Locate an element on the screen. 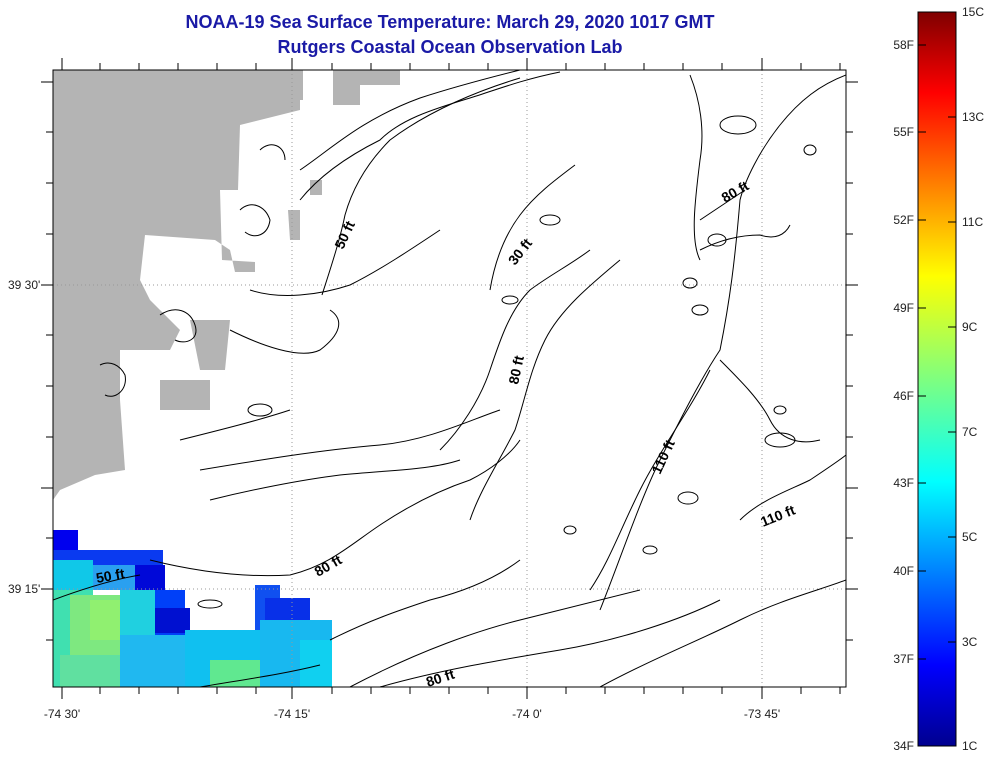 This screenshot has height=761, width=992. colorbar-f-label: 40F is located at coordinates (903, 571).